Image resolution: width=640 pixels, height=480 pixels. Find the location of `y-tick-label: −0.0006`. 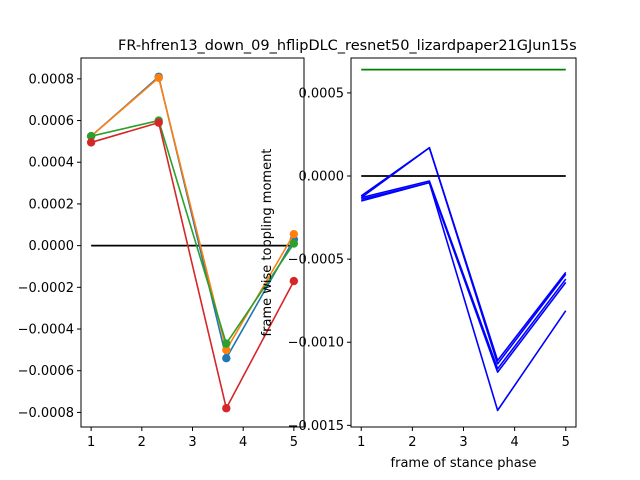

y-tick-label: −0.0006 is located at coordinates (46, 371).